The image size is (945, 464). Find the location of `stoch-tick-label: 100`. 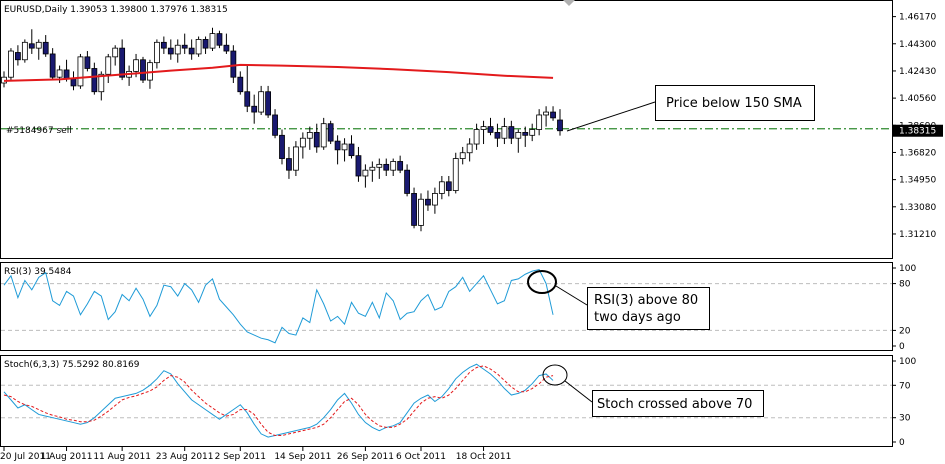

stoch-tick-label: 100 is located at coordinates (907, 362).